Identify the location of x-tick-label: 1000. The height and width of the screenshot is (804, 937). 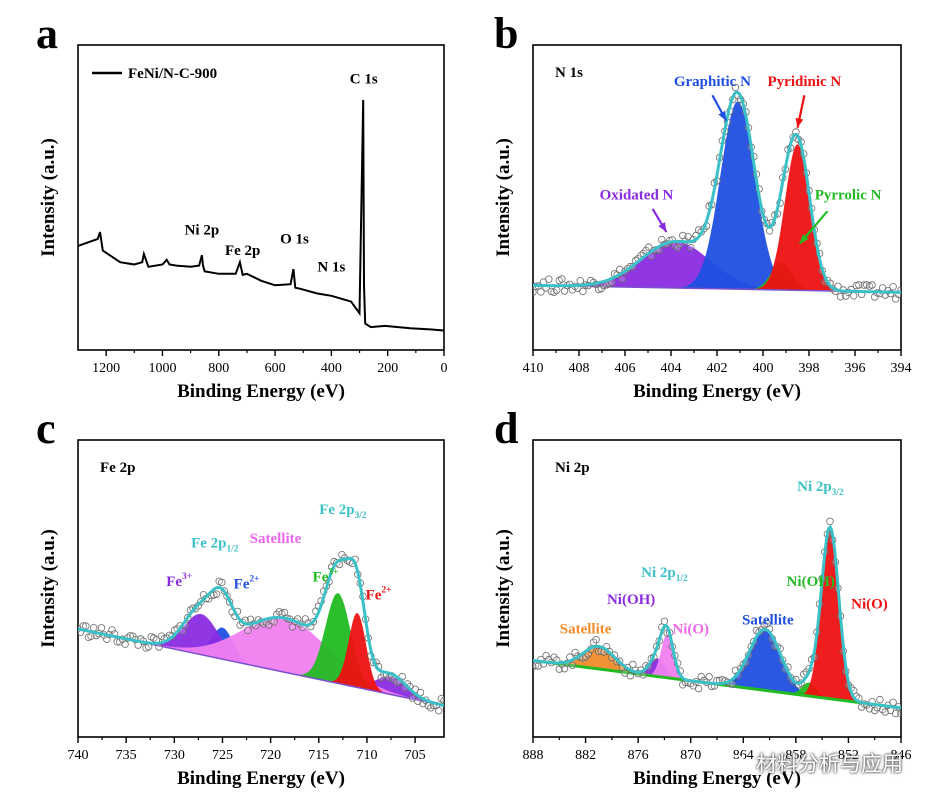
(162, 368).